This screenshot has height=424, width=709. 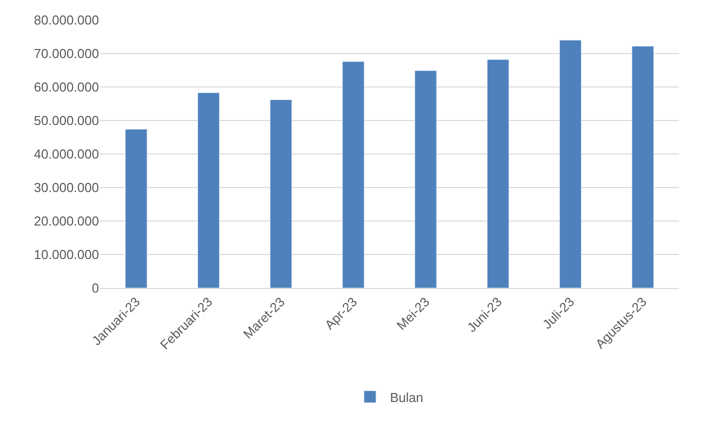 What do you see at coordinates (66, 254) in the screenshot?
I see `y-tick-label: 10.000.000` at bounding box center [66, 254].